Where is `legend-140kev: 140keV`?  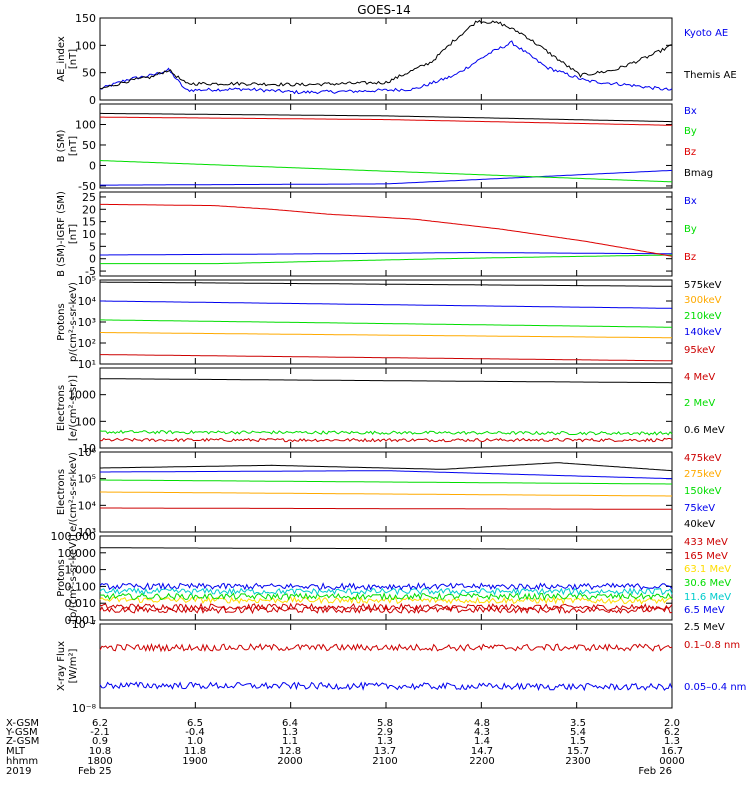 legend-140kev: 140keV is located at coordinates (703, 332).